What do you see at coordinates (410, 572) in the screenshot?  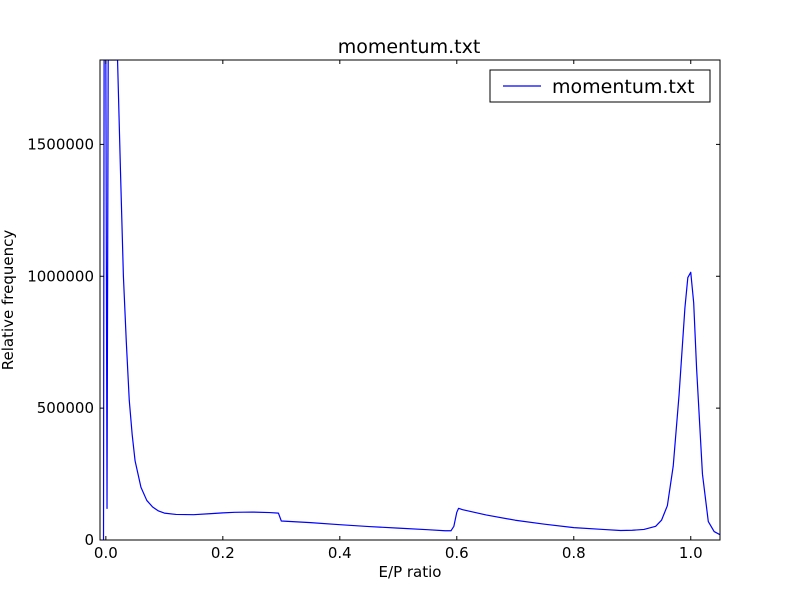 I see `x-axis-label: E/P ratio` at bounding box center [410, 572].